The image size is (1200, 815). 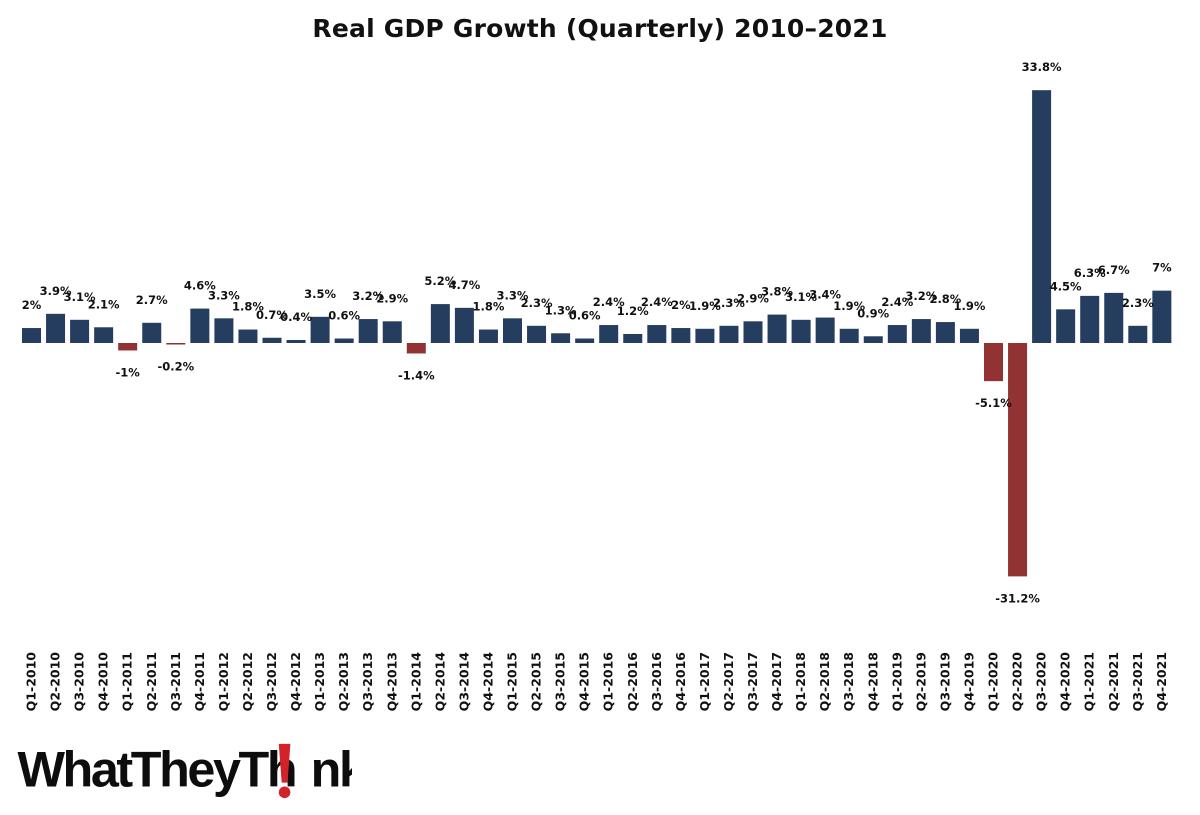 What do you see at coordinates (969, 306) in the screenshot?
I see `data-label-Q4-2019: 1.9%` at bounding box center [969, 306].